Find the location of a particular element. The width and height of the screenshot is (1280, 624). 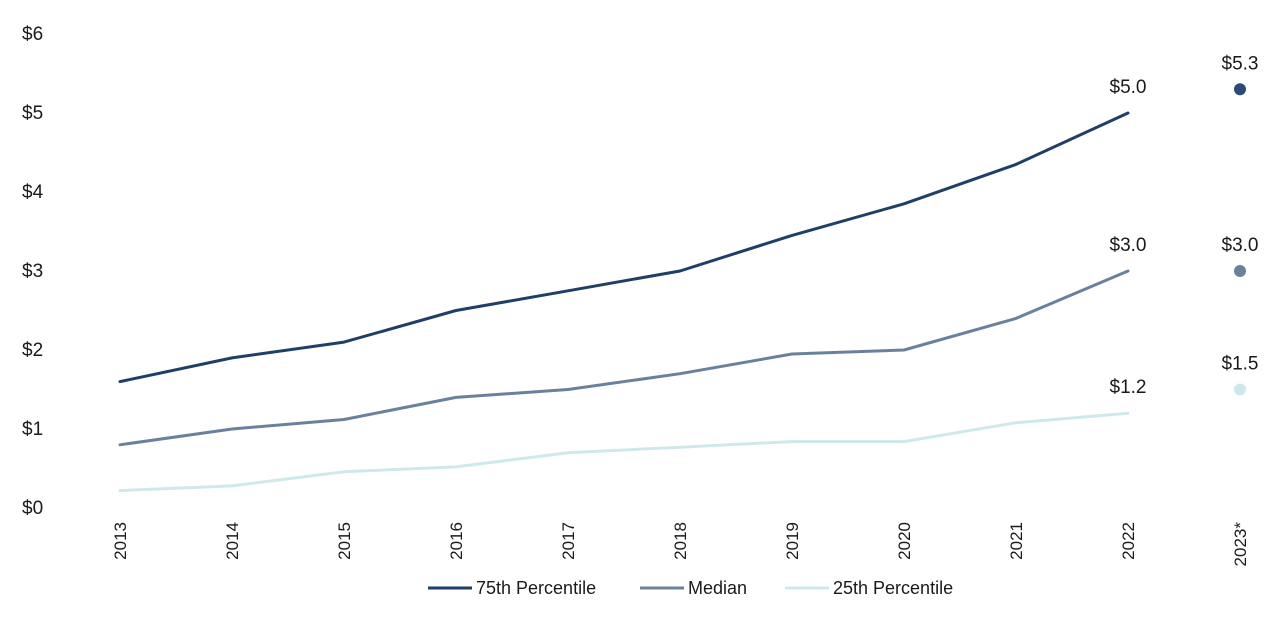

y-tick-label: $3 is located at coordinates (32, 271).